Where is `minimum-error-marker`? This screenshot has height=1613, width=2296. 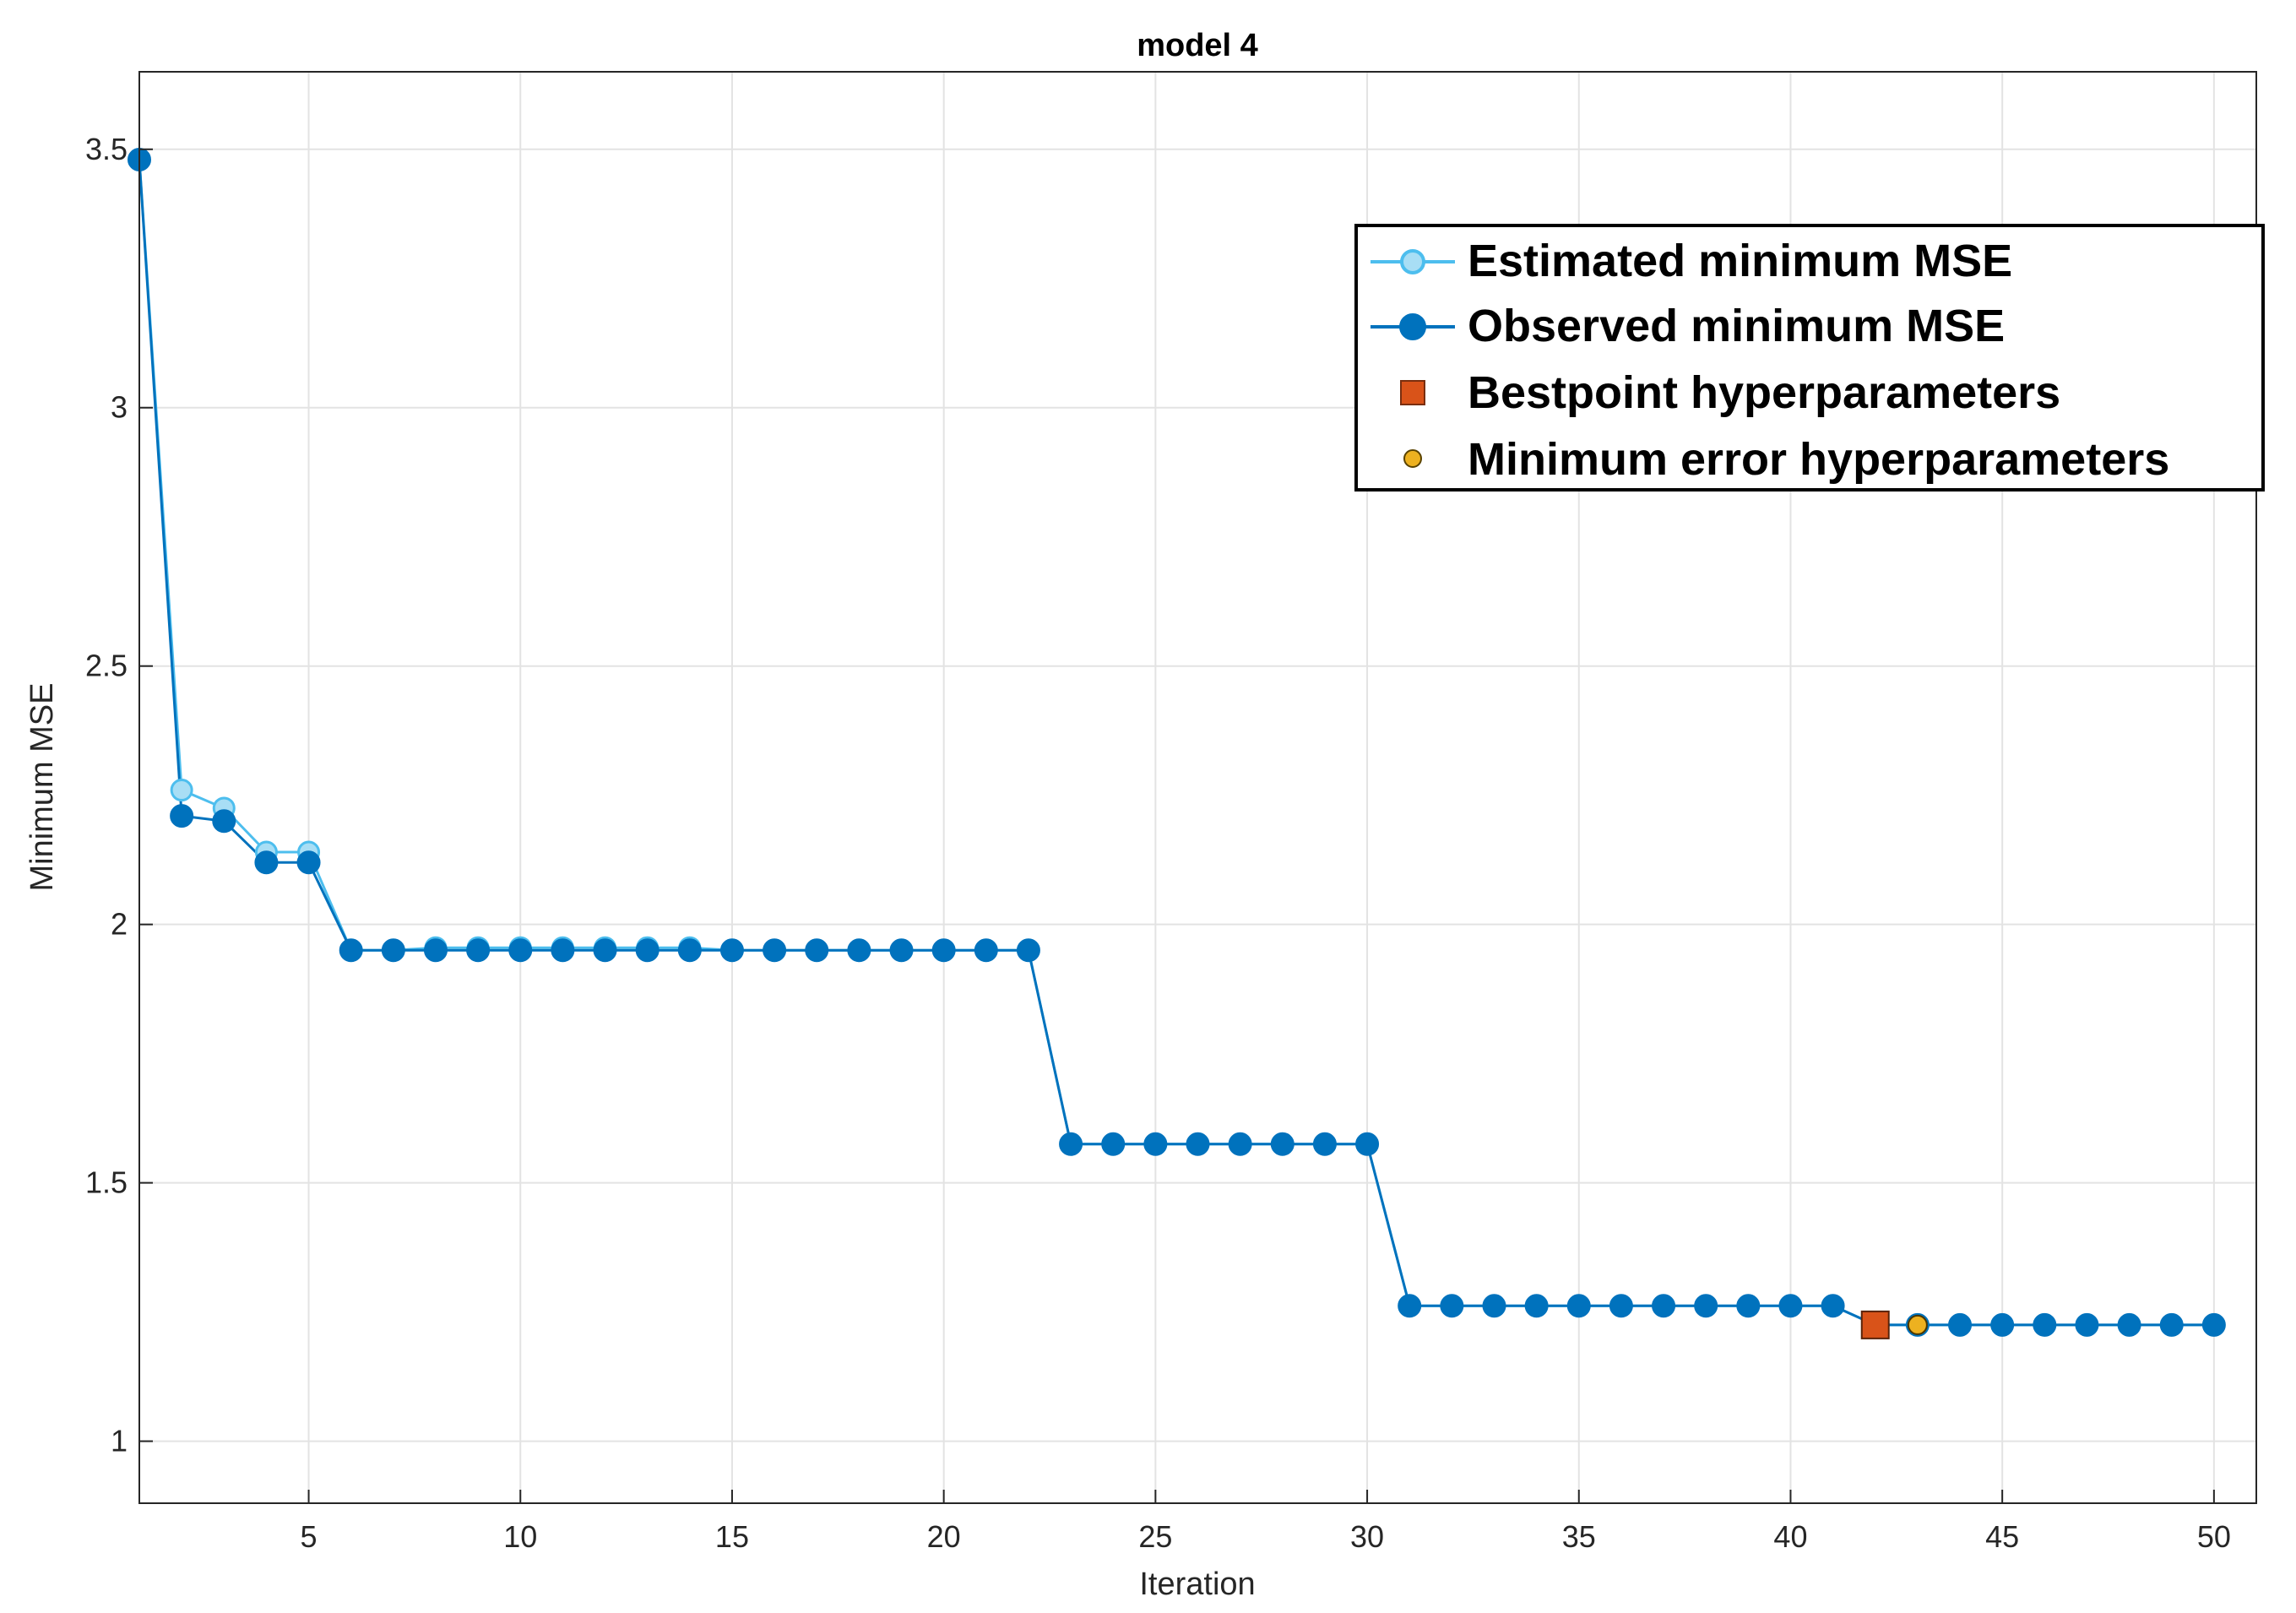 minimum-error-marker is located at coordinates (1917, 1324).